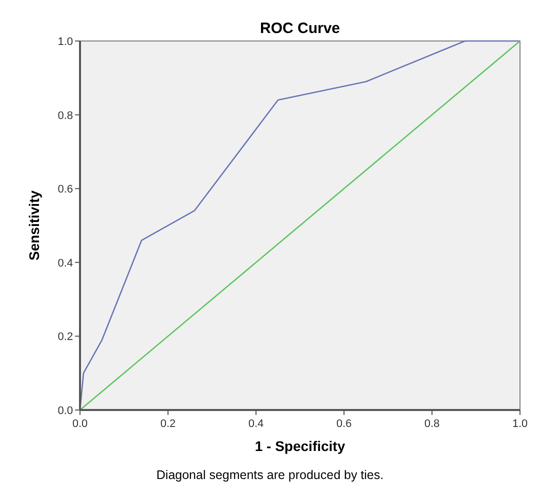 Image resolution: width=546 pixels, height=491 pixels. I want to click on x-axis-title: 1 - Specificity, so click(300, 446).